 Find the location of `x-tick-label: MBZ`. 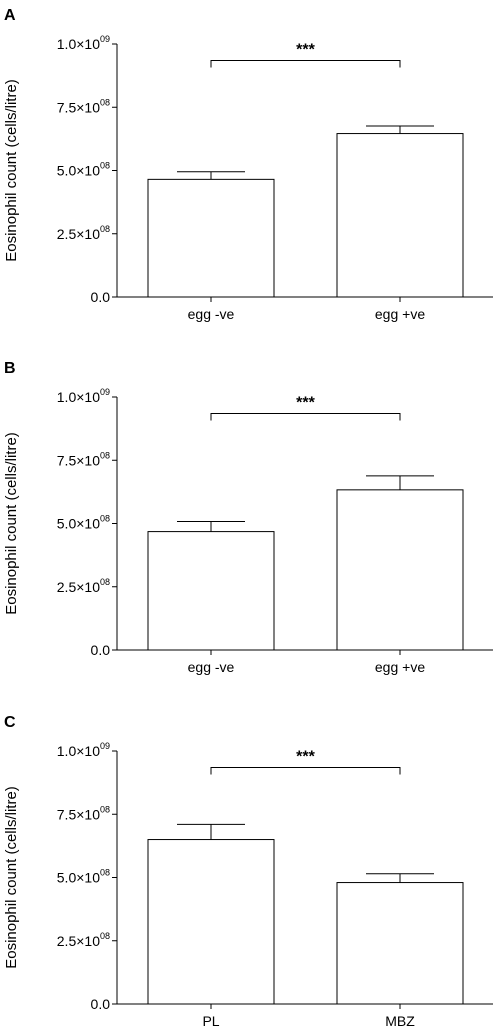

x-tick-label: MBZ is located at coordinates (400, 1021).